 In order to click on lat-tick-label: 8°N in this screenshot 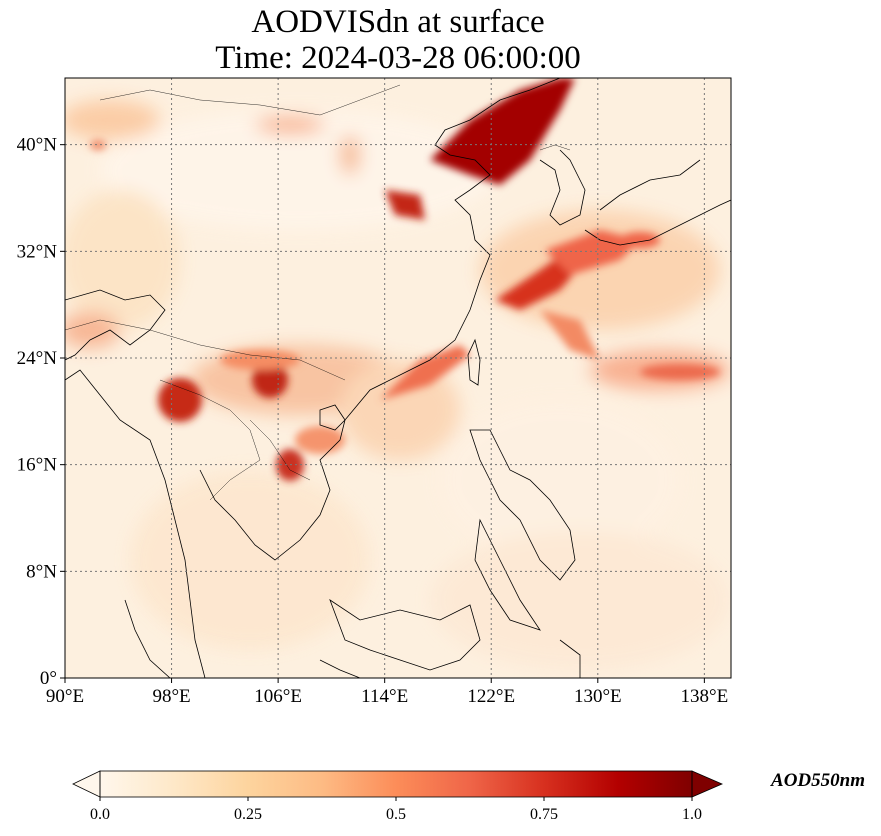, I will do `click(41, 571)`.